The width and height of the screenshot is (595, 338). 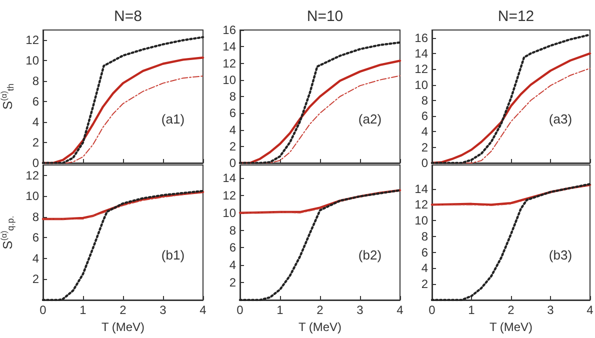 I want to click on annotation: (b1), so click(x=173, y=255).